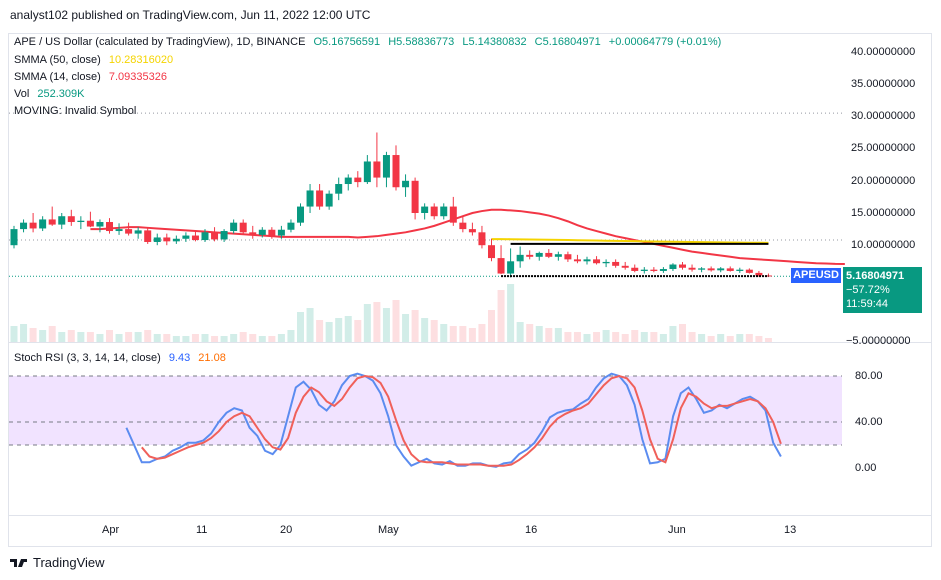  Describe the element at coordinates (883, 213) in the screenshot. I see `price-axis-label: 15.00000000` at that location.